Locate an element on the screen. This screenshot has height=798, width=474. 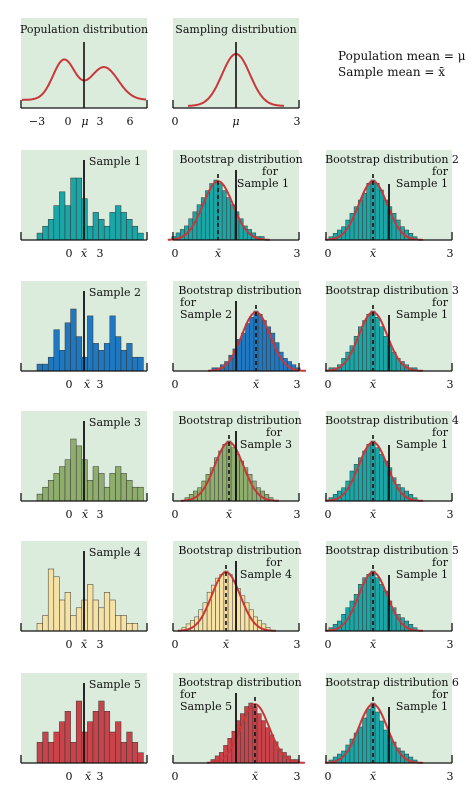
panel-title: Bootstrap distribution 2 is located at coordinates (392, 159).